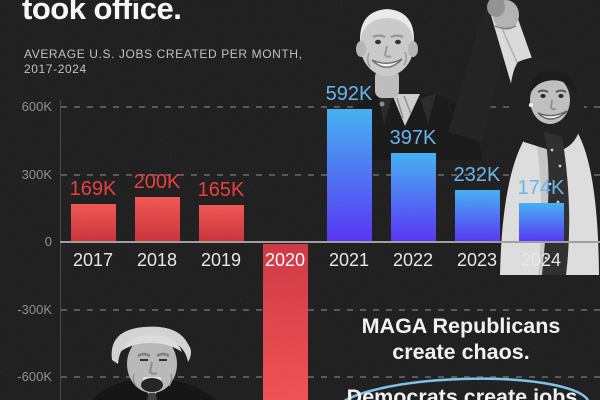  Describe the element at coordinates (36, 174) in the screenshot. I see `y-axis-tick: 300K` at that location.